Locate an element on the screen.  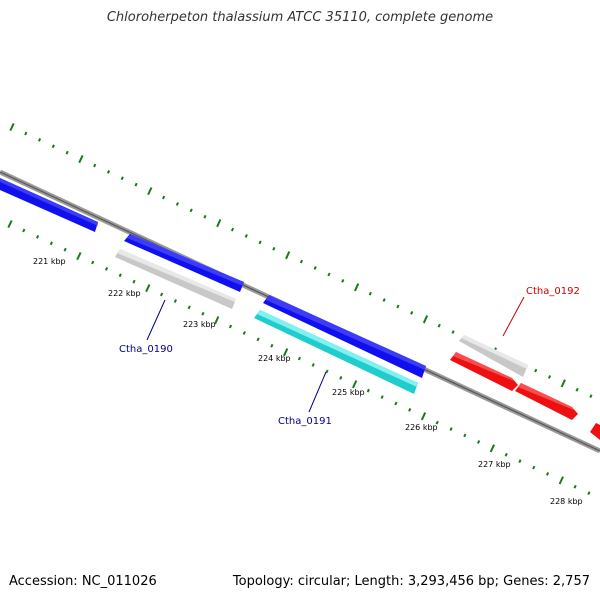
scale-label-223: 223 kbp is located at coordinates (199, 324).